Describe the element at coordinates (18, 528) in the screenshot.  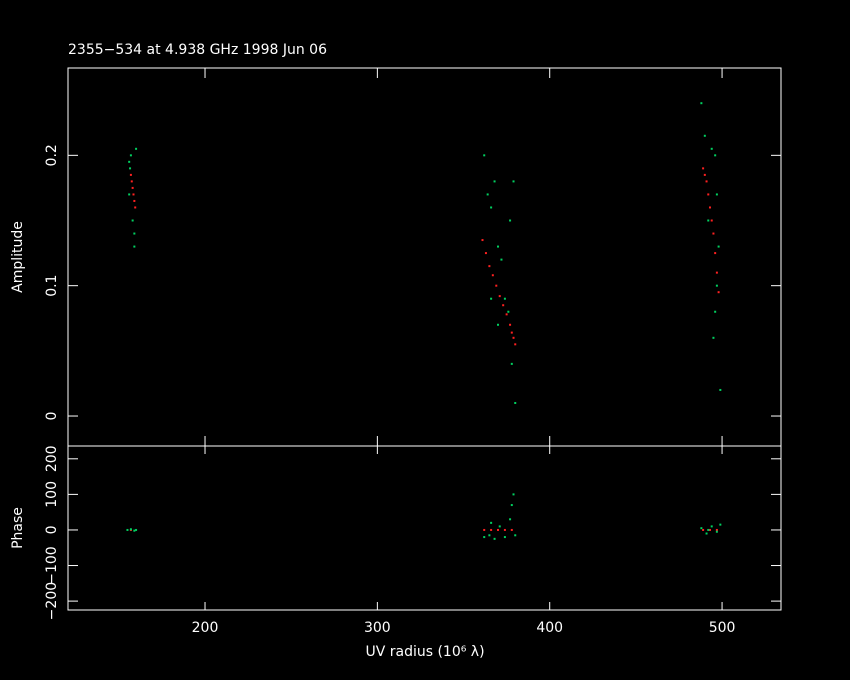
I see `y-axis-label: Phase` at that location.